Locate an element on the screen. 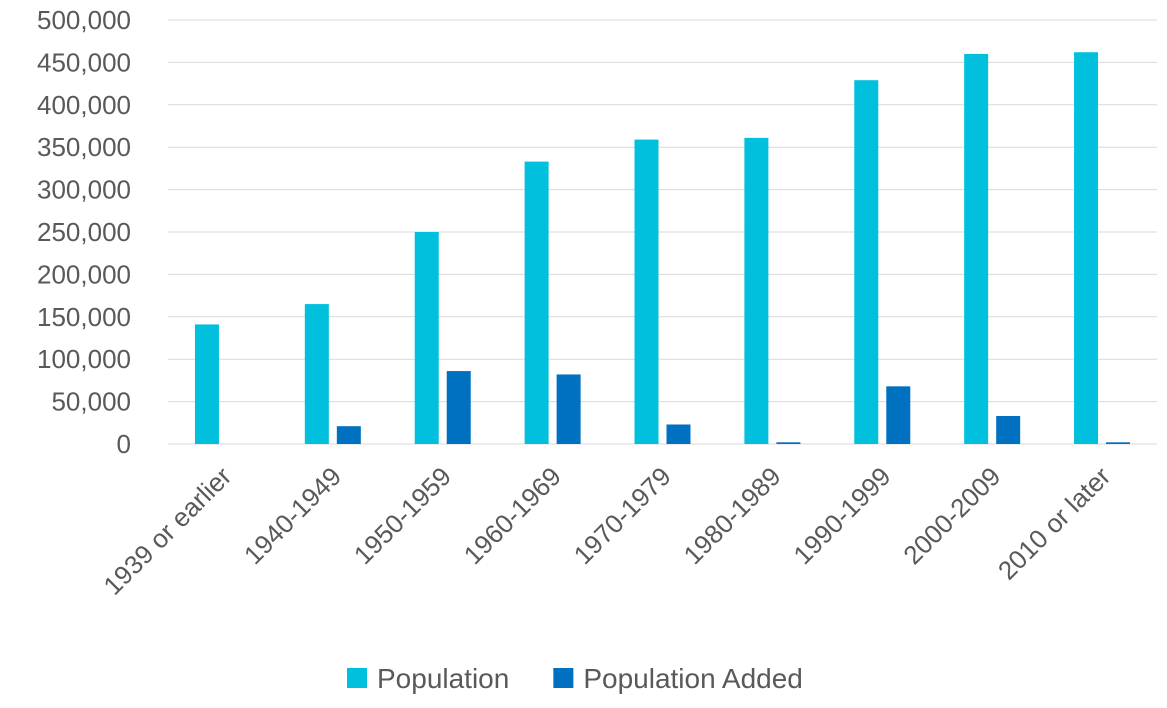 This screenshot has height=708, width=1167. x-tick-label: 1990-1999 is located at coordinates (841, 515).